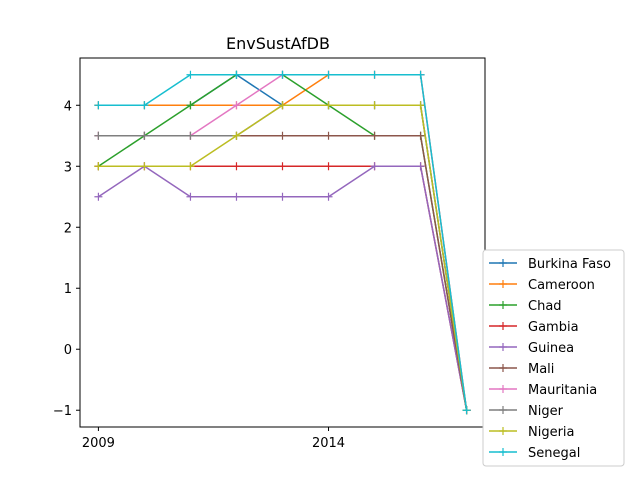  I want to click on x-axis-ticks: 2009 2014, so click(213, 439).